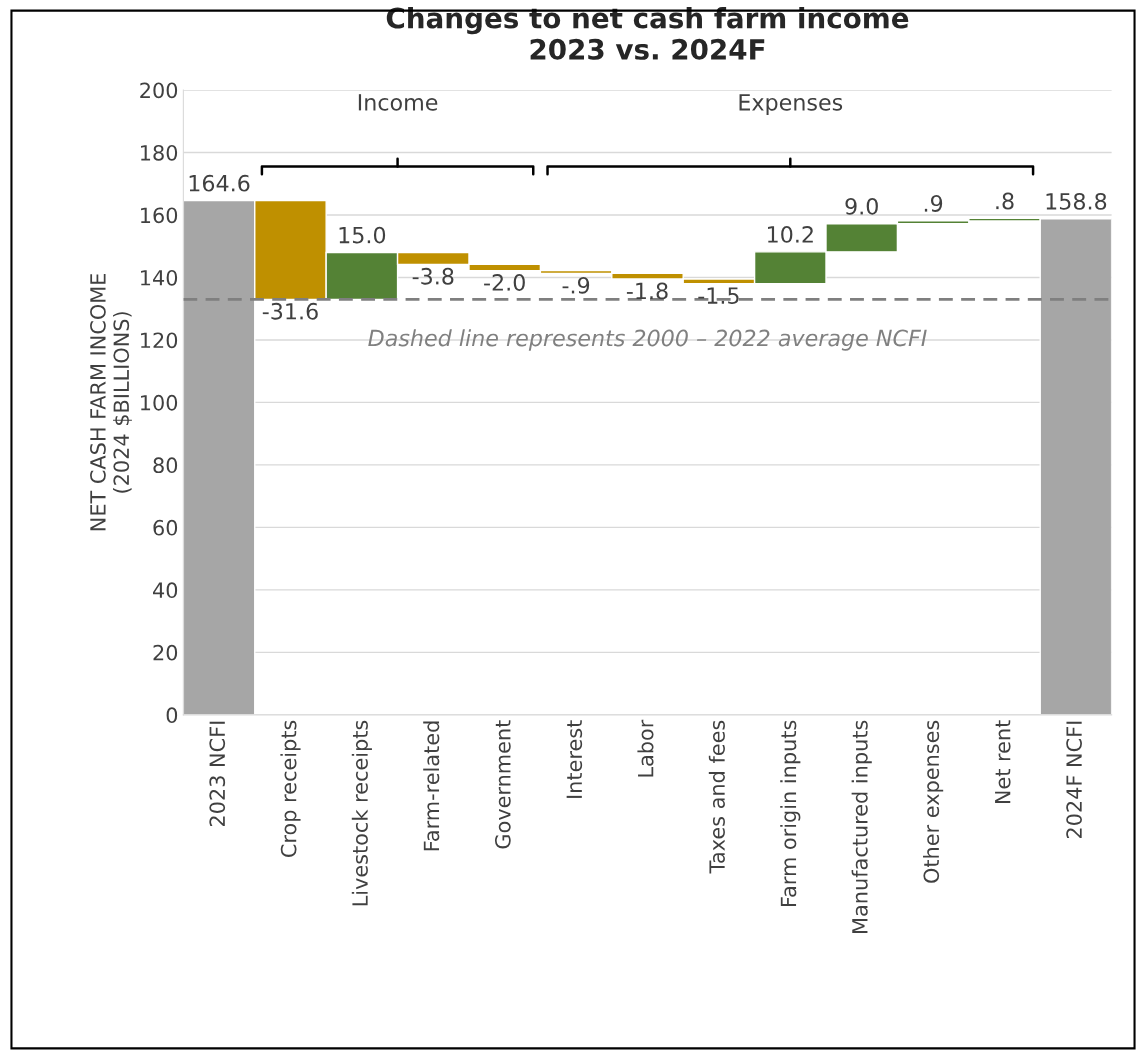 The width and height of the screenshot is (1146, 1059). I want to click on y-tick-label: 0, so click(172, 715).